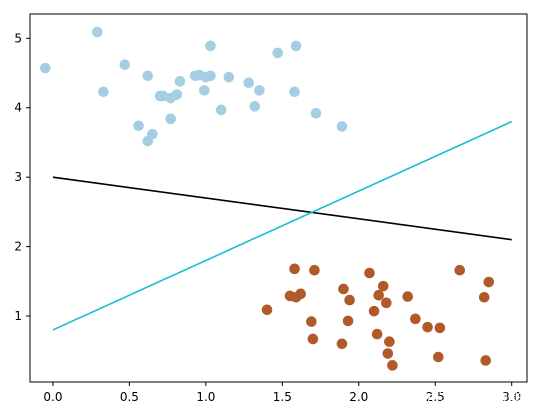 The width and height of the screenshot is (538, 416). I want to click on y-tick-label: 3, so click(18, 177).